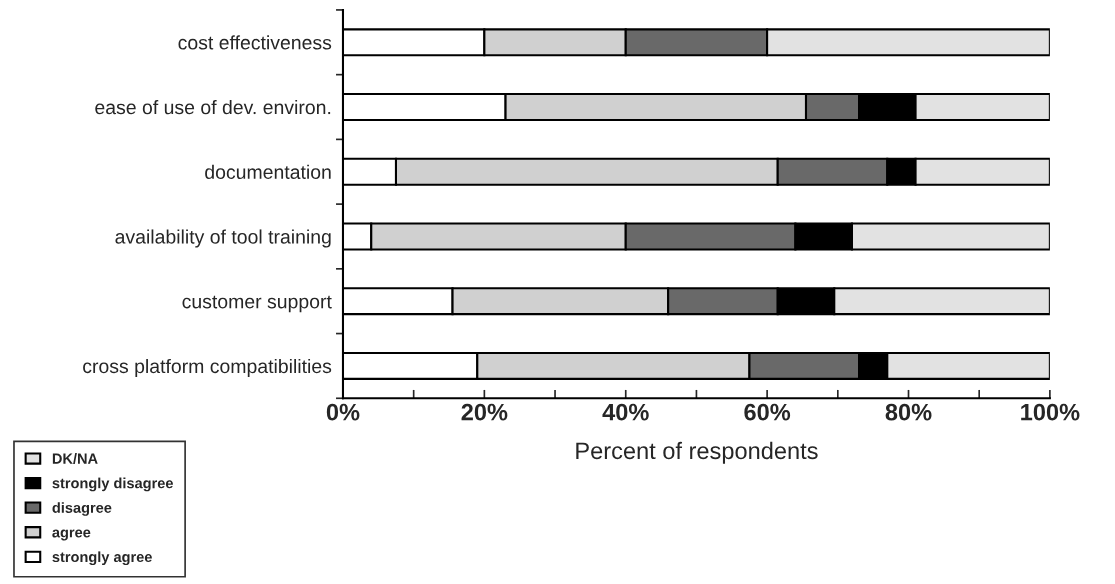 Image resolution: width=1115 pixels, height=584 pixels. What do you see at coordinates (1050, 412) in the screenshot?
I see `x-tick-label: 100%` at bounding box center [1050, 412].